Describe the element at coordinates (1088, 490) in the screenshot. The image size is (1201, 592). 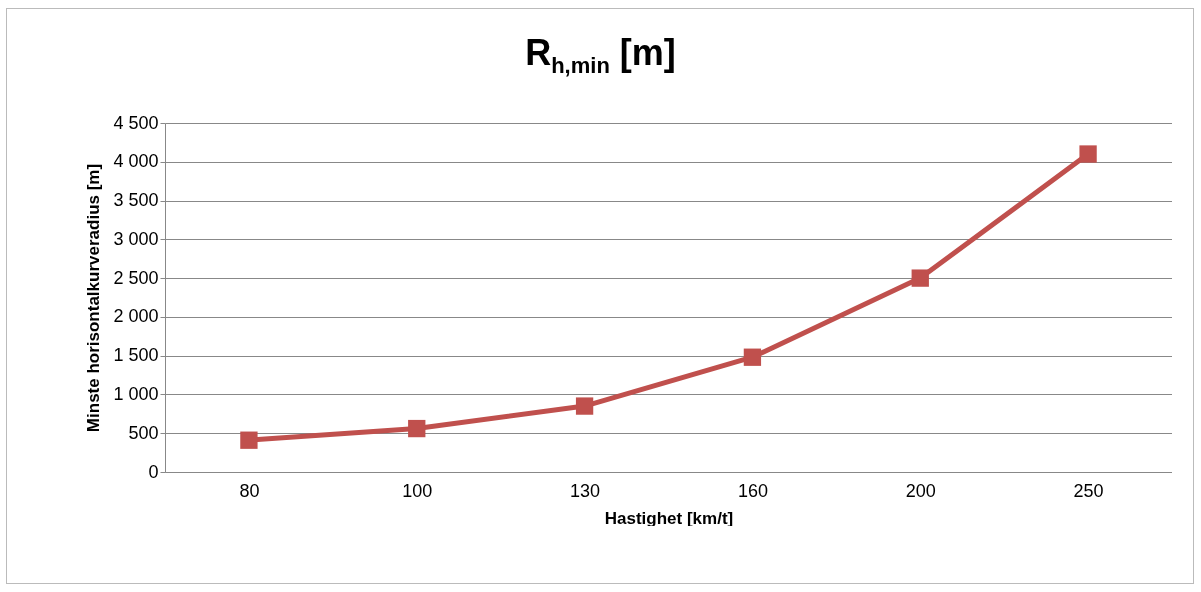
I see `x-tick-label: 250` at that location.